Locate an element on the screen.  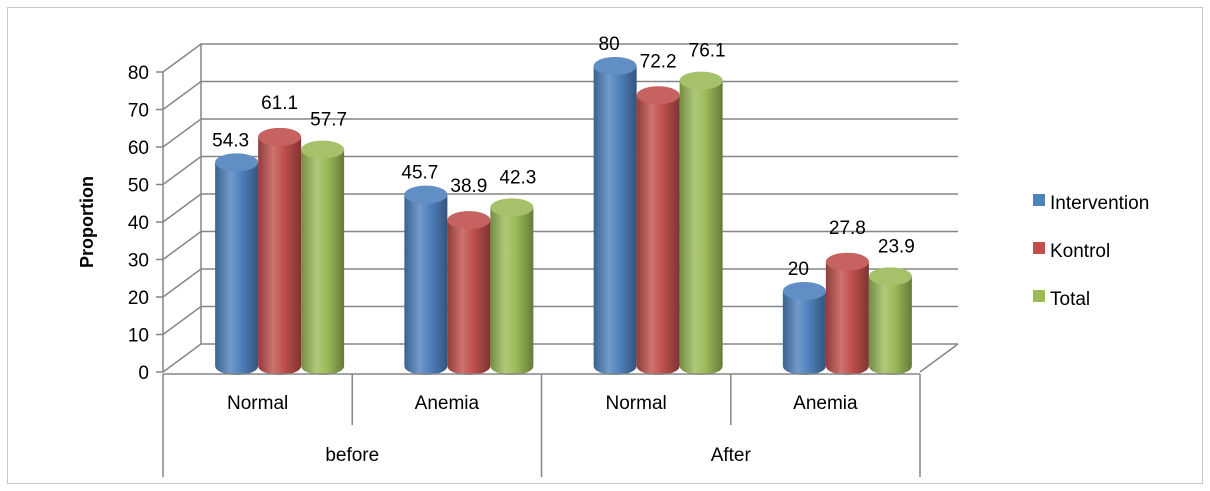
y-tick-label: 30 is located at coordinates (138, 261).